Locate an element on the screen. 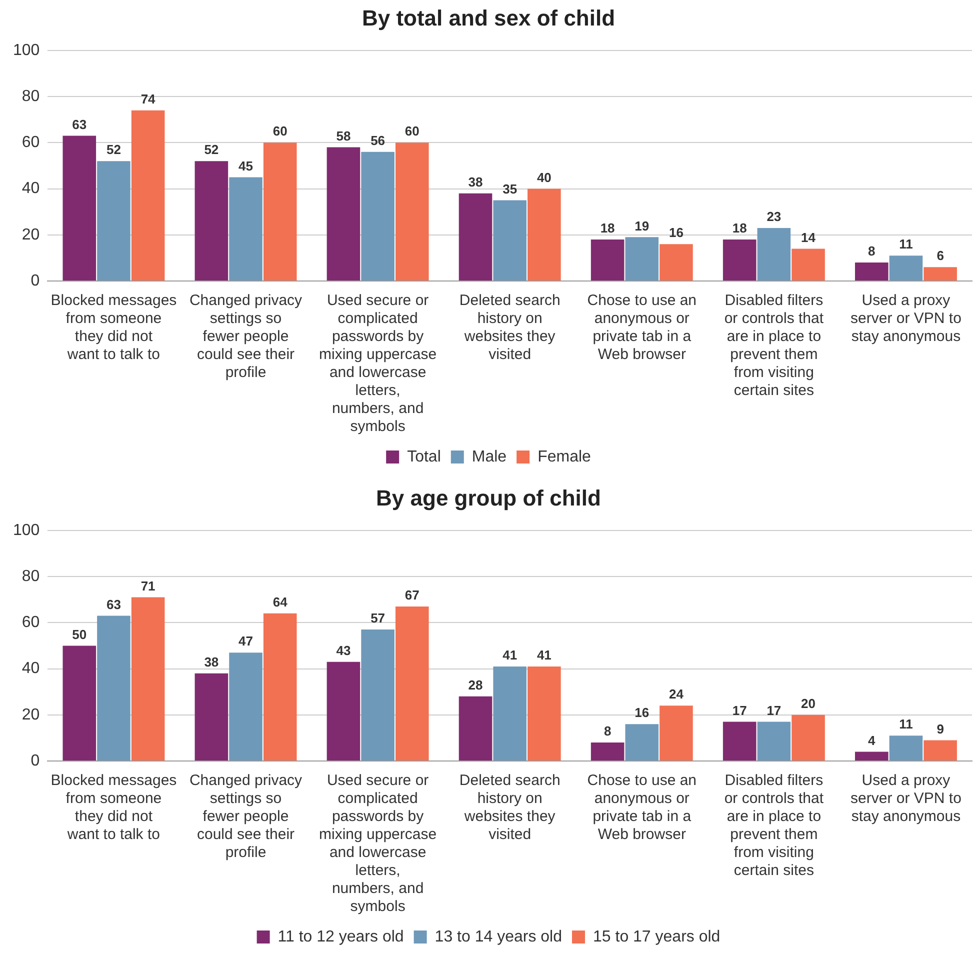  legend-label: 11 to 12 years old is located at coordinates (341, 937).